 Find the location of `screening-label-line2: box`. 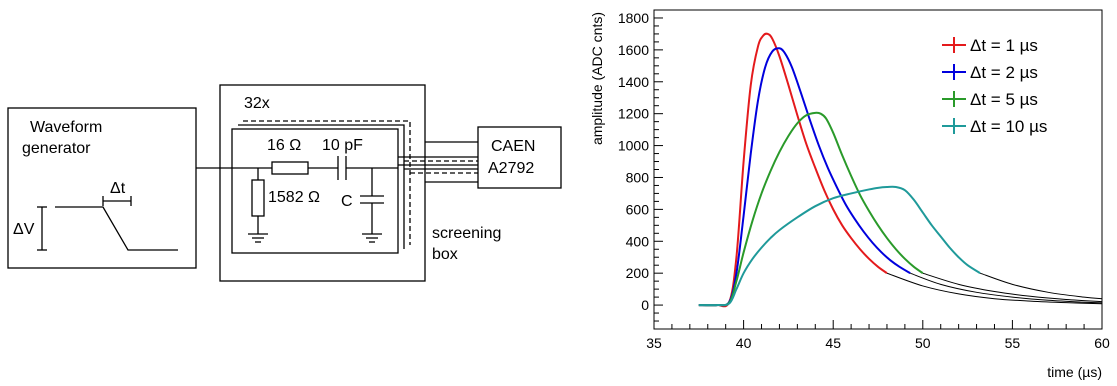

screening-label-line2: box is located at coordinates (445, 254).